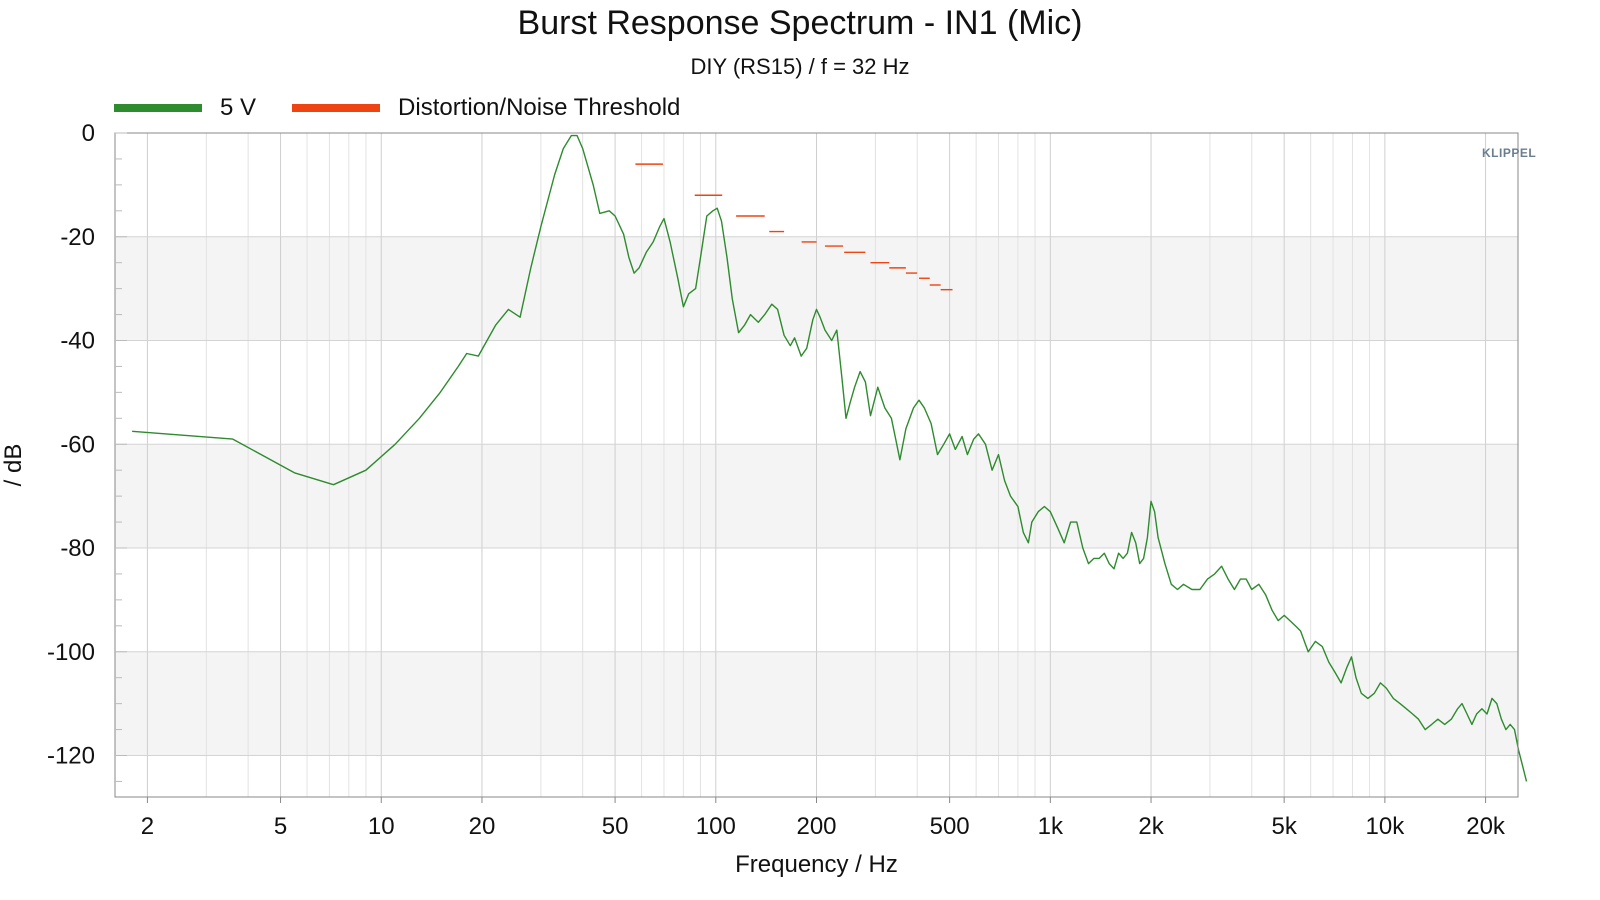 The image size is (1600, 900). What do you see at coordinates (800, 23) in the screenshot?
I see `chart-title: Burst Response Spectrum - IN1 (Mic)` at bounding box center [800, 23].